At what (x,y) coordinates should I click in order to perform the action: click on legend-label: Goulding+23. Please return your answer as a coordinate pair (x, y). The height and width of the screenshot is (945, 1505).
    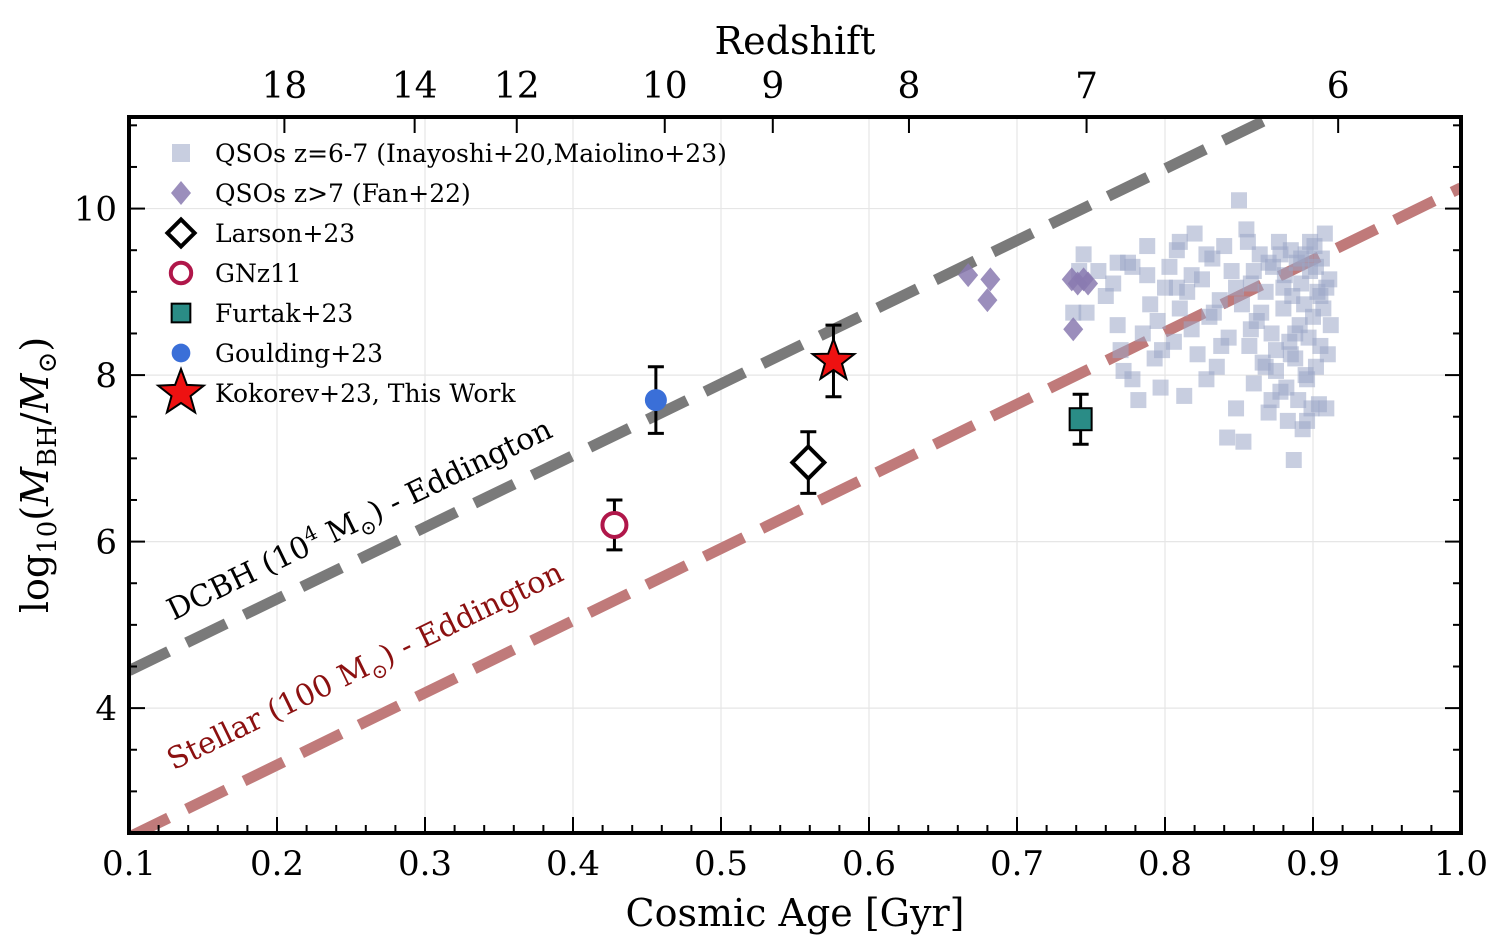
    Looking at the image, I should click on (299, 353).